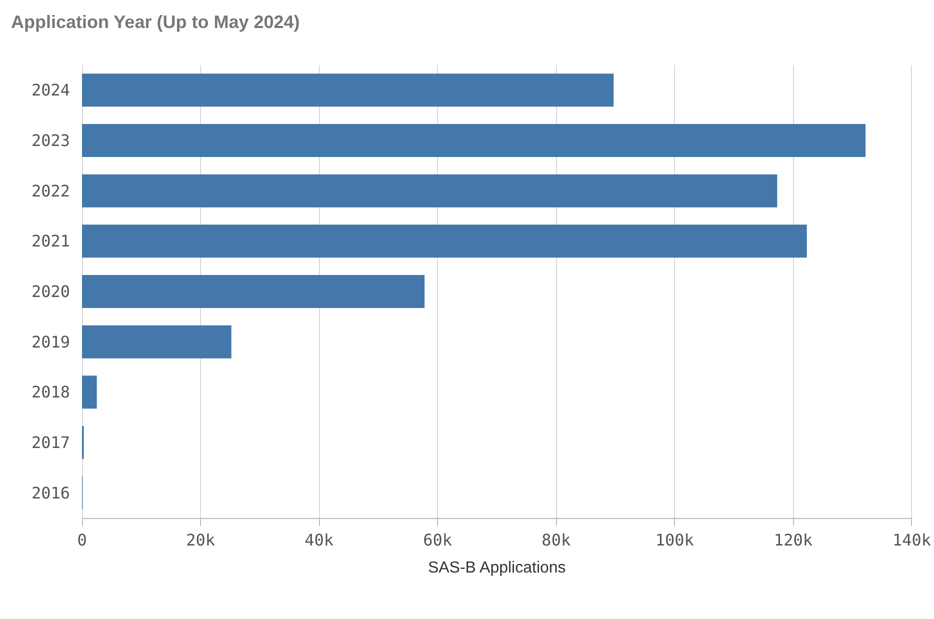 This screenshot has width=934, height=619. I want to click on y-tick-label: 2018, so click(50, 392).